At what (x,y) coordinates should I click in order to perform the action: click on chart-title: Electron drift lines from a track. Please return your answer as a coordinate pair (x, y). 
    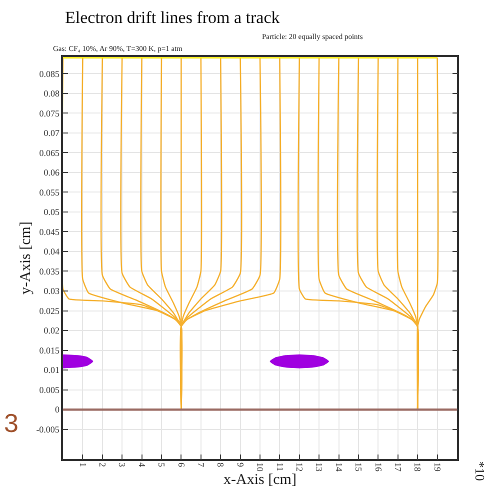
    Looking at the image, I should click on (172, 17).